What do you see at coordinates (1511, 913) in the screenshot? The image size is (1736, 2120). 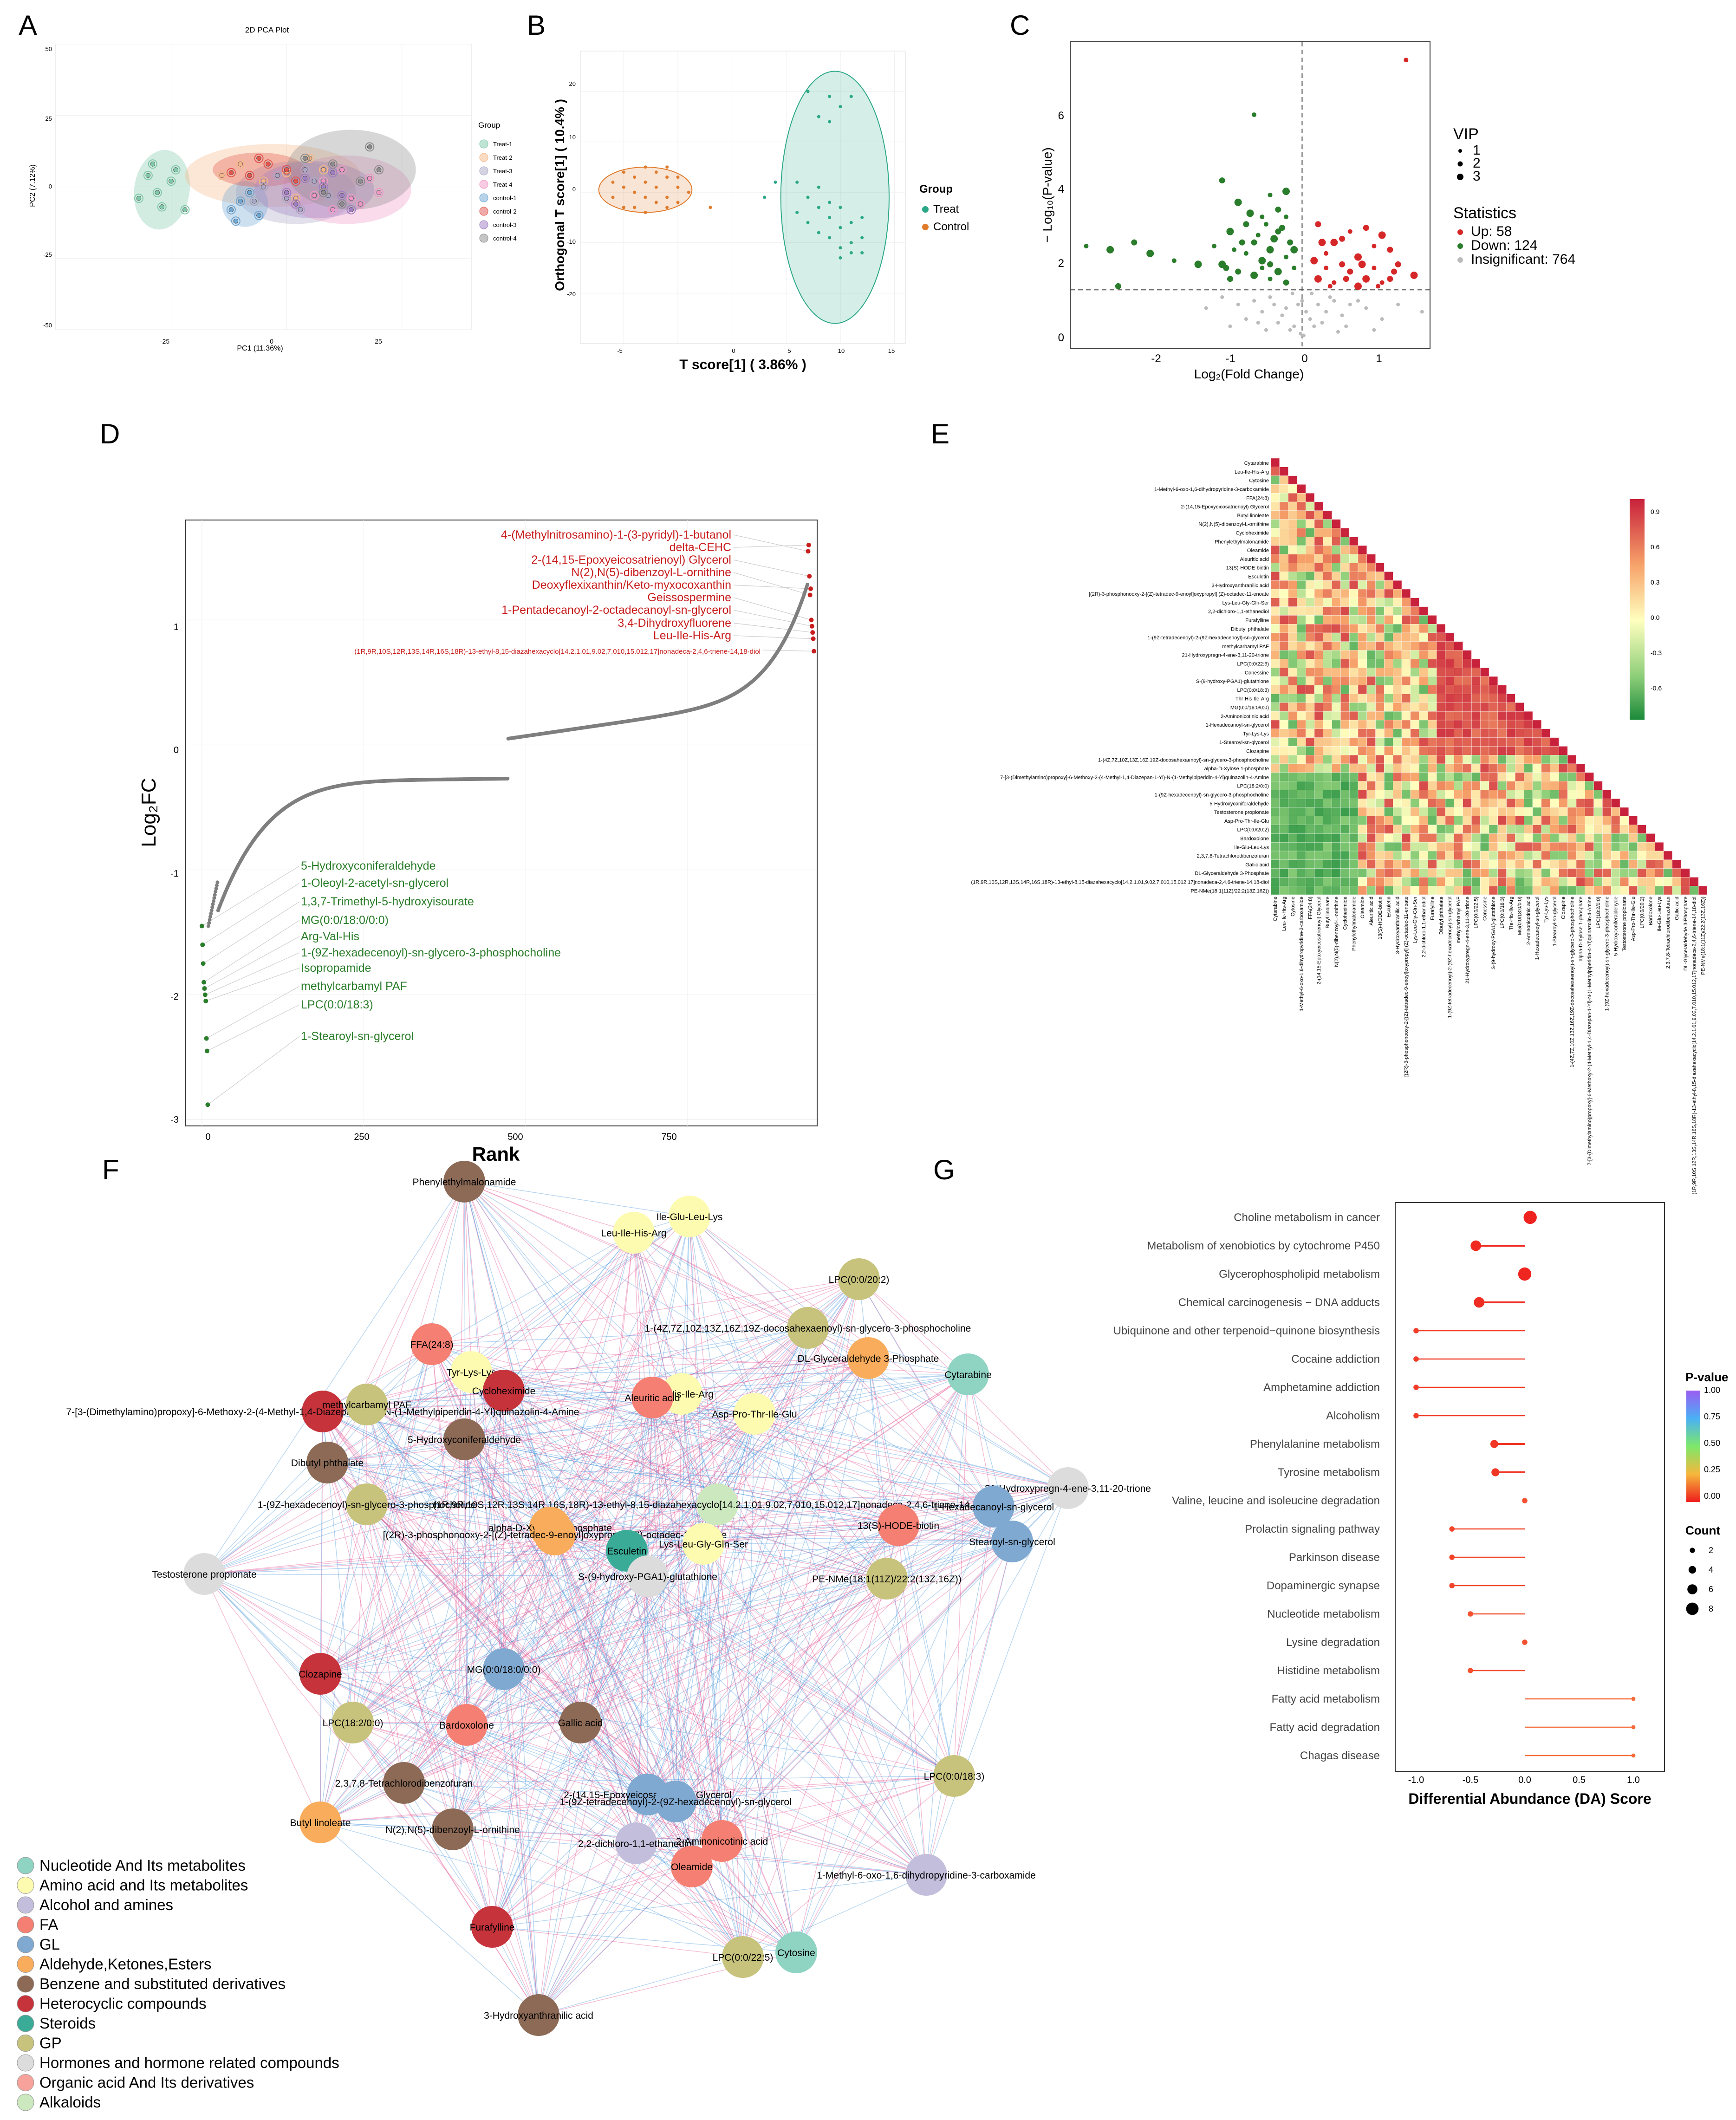 I see `panel-e-col-label: Thr-His-Ile-Arg` at bounding box center [1511, 913].